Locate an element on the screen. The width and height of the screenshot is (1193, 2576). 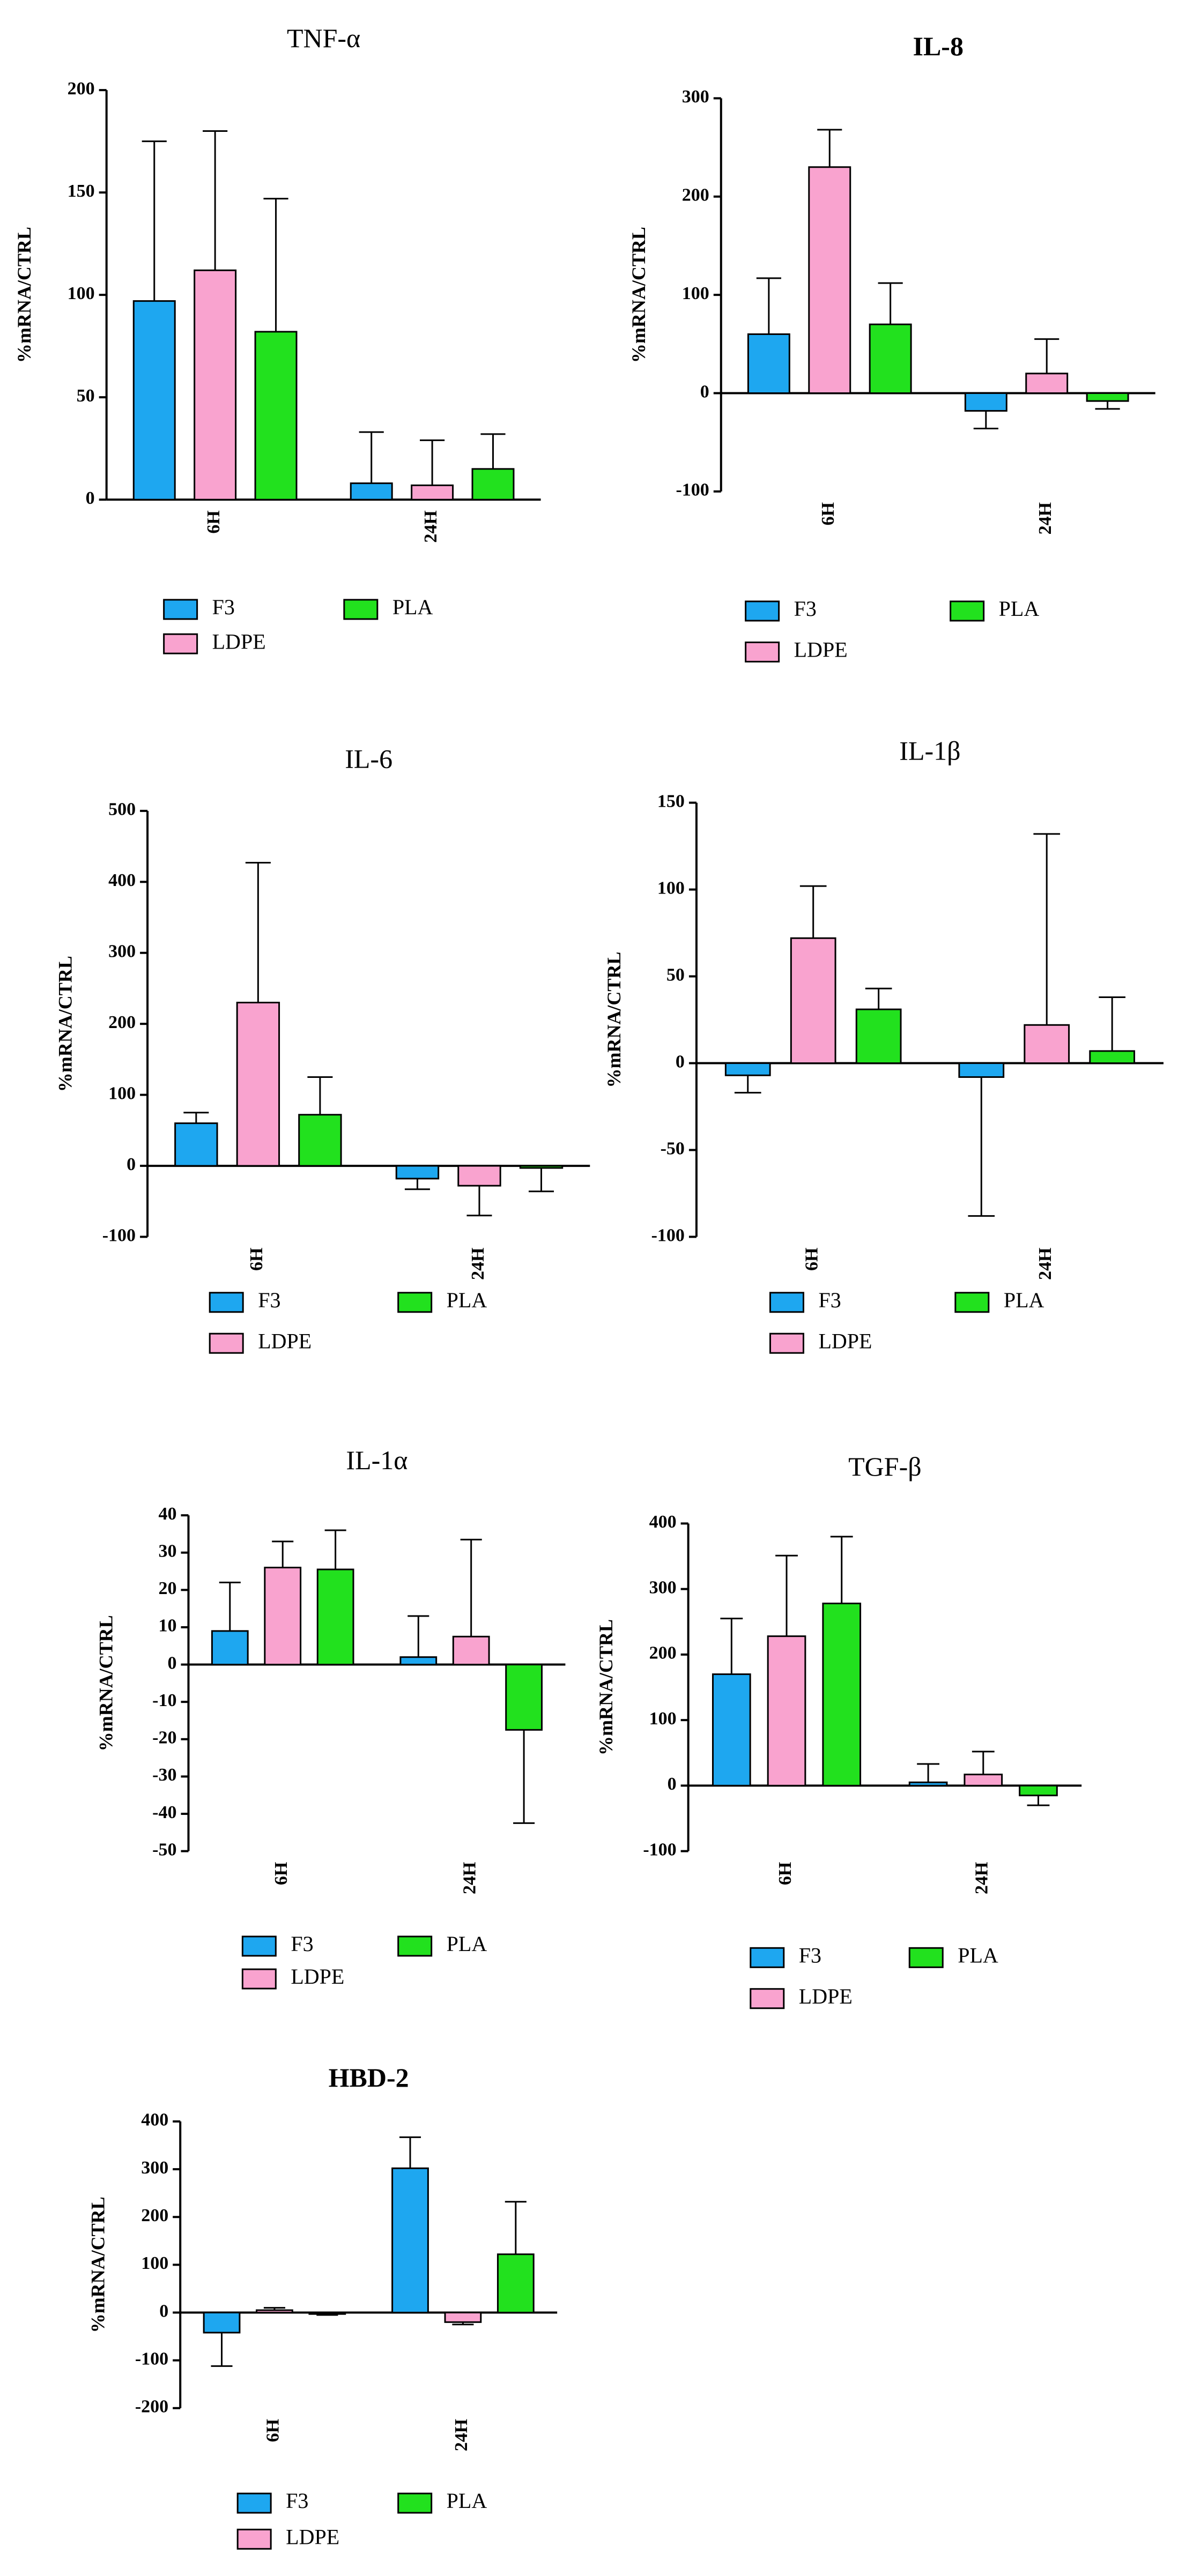
chart-title: TGF-β is located at coordinates (885, 1466).